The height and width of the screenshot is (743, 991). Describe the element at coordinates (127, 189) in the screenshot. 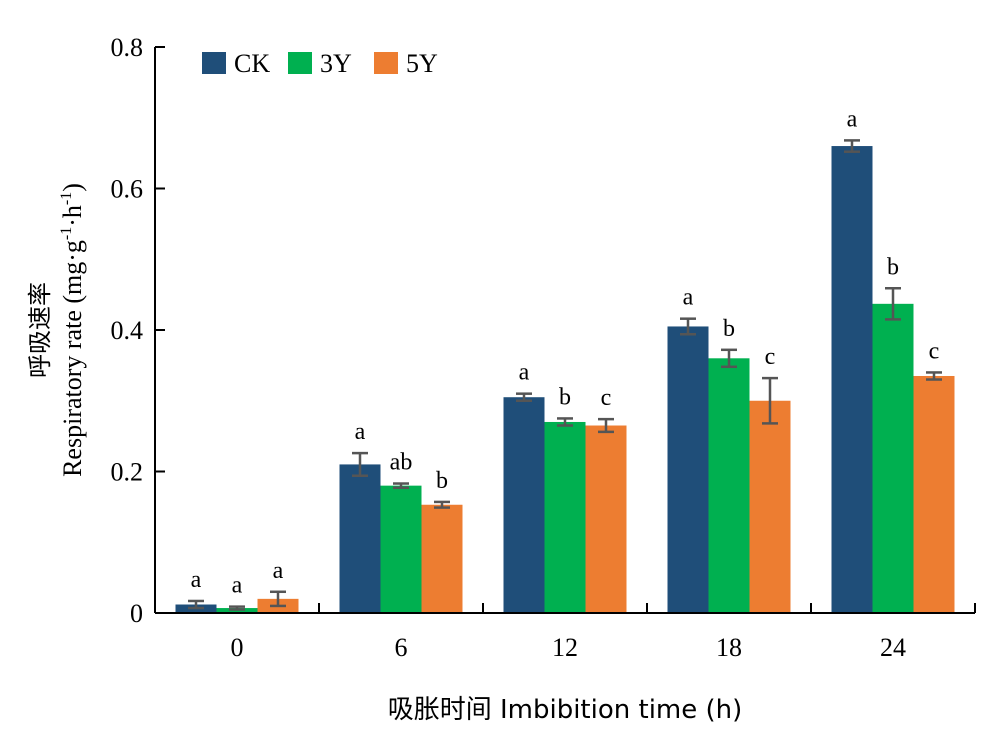

I see `y-tick-label: 0.6` at that location.